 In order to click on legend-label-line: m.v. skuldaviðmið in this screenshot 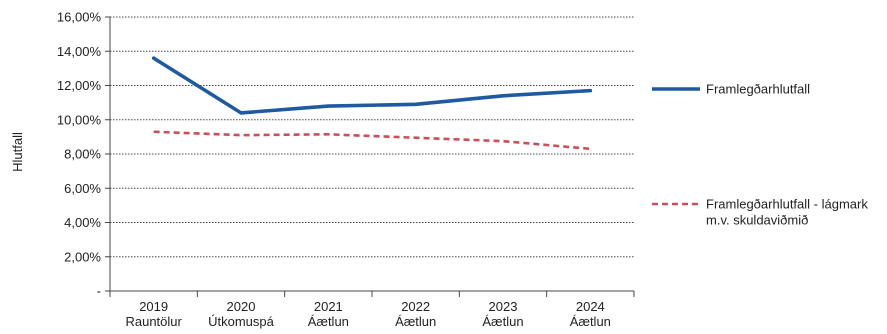, I will do `click(757, 220)`.